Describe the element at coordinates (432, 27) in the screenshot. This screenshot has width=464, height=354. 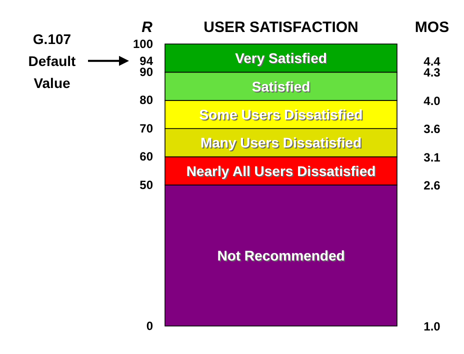
I see `y2-axis-title: MOS` at that location.